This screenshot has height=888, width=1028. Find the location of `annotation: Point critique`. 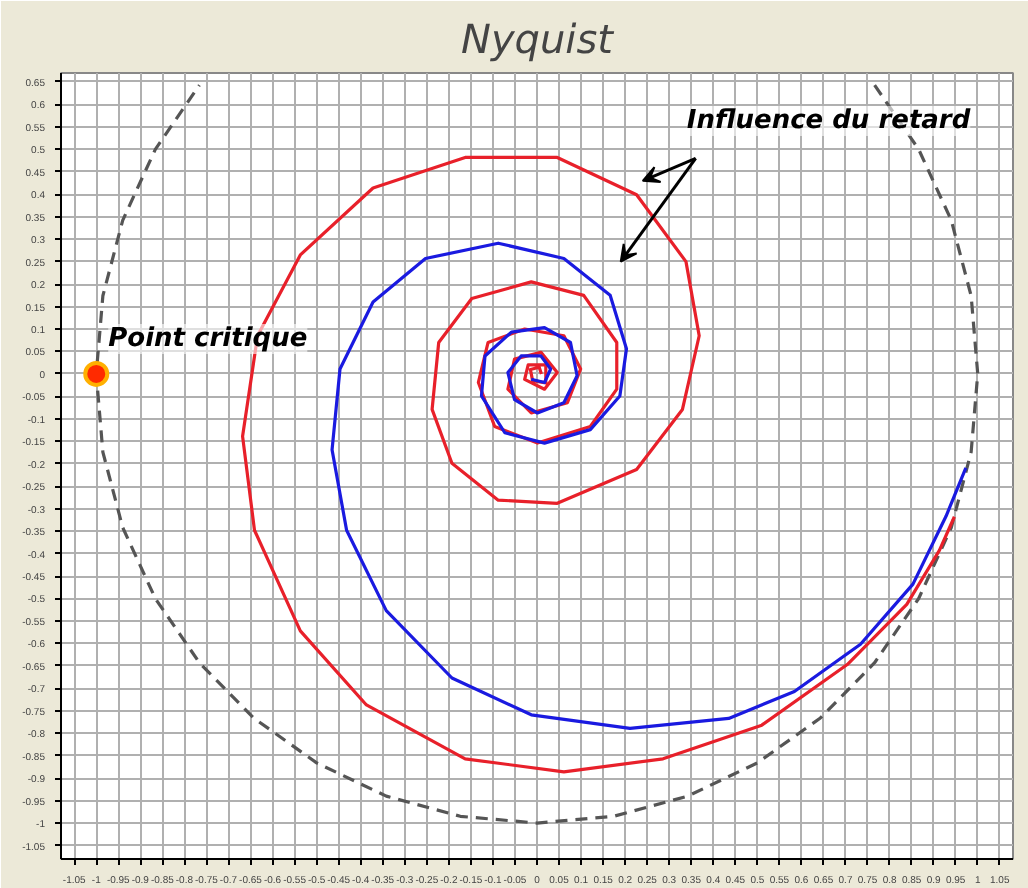

annotation: Point critique is located at coordinates (208, 338).